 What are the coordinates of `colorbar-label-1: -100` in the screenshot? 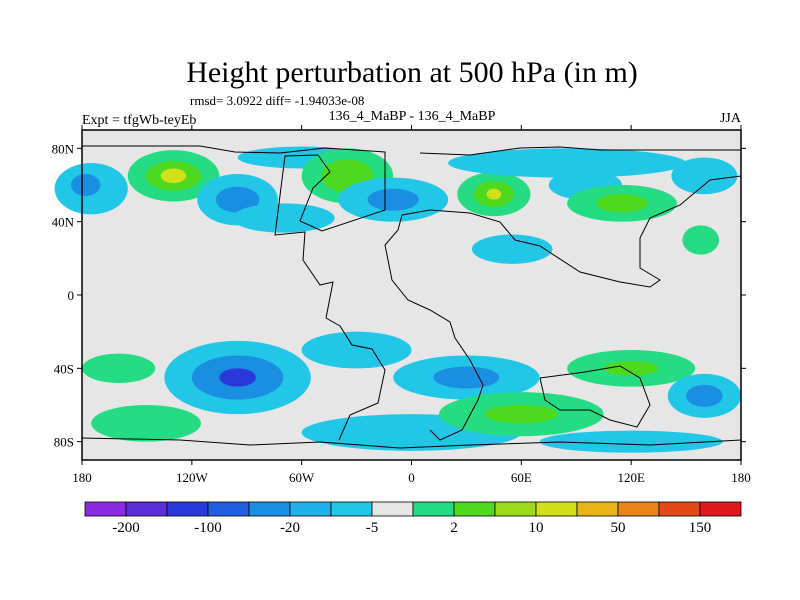 It's located at (208, 528).